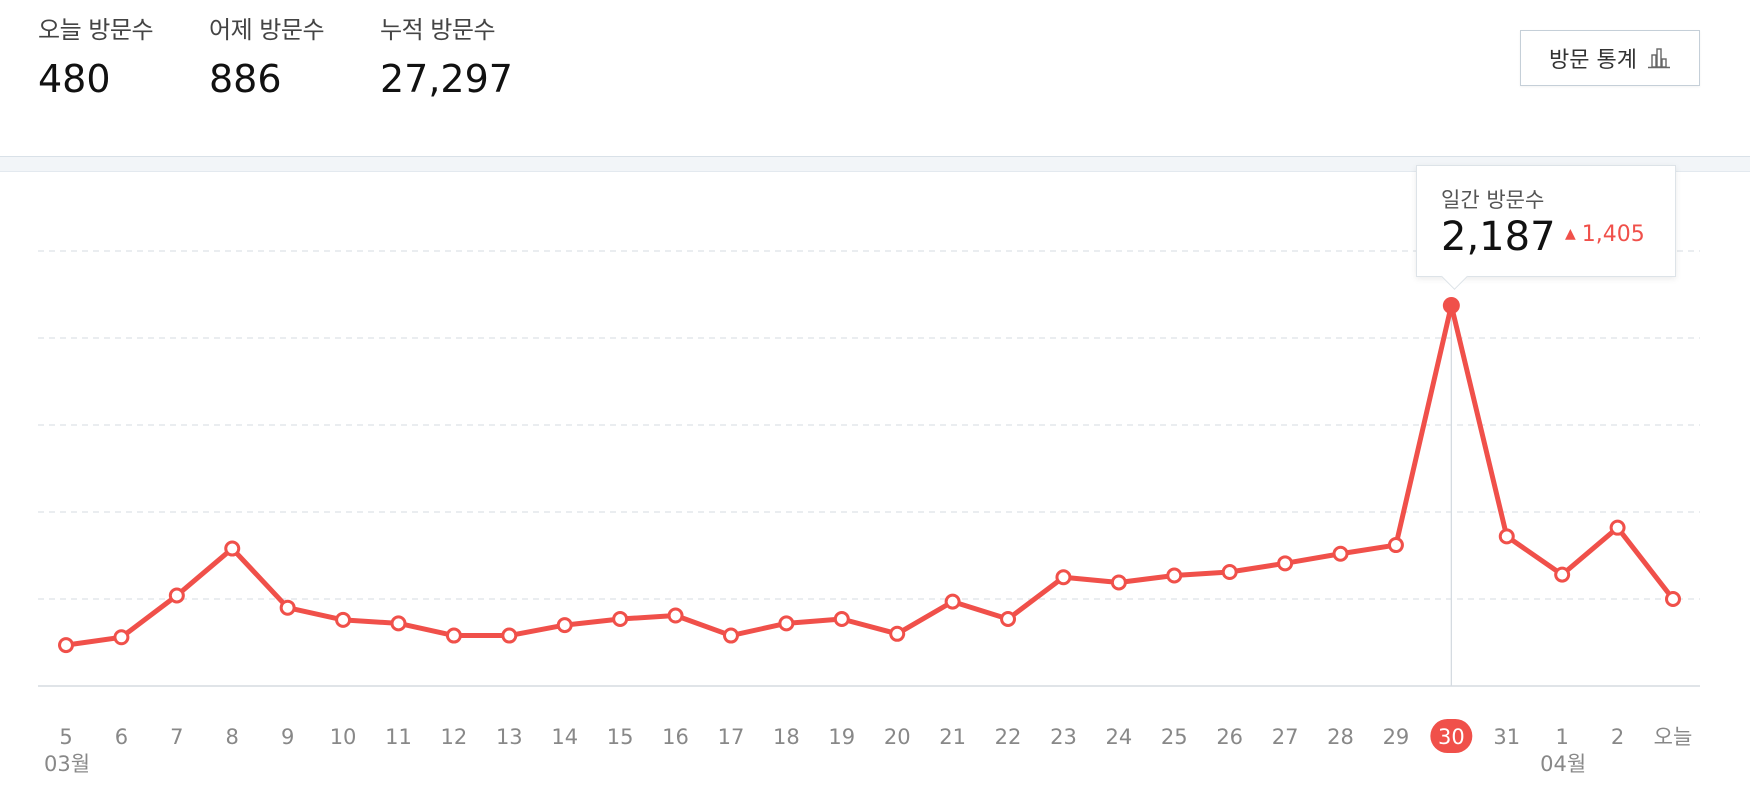 The image size is (1750, 806). What do you see at coordinates (398, 737) in the screenshot?
I see `x-tick-label: 11` at bounding box center [398, 737].